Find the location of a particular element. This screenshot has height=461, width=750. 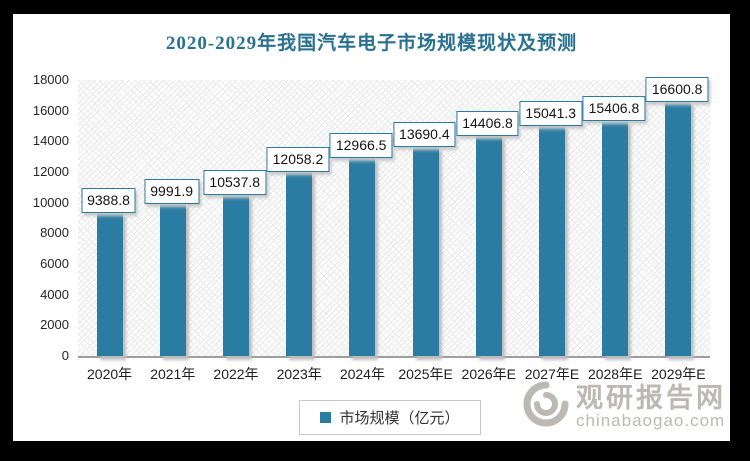

y-tick-label: 6000 is located at coordinates (54, 263).